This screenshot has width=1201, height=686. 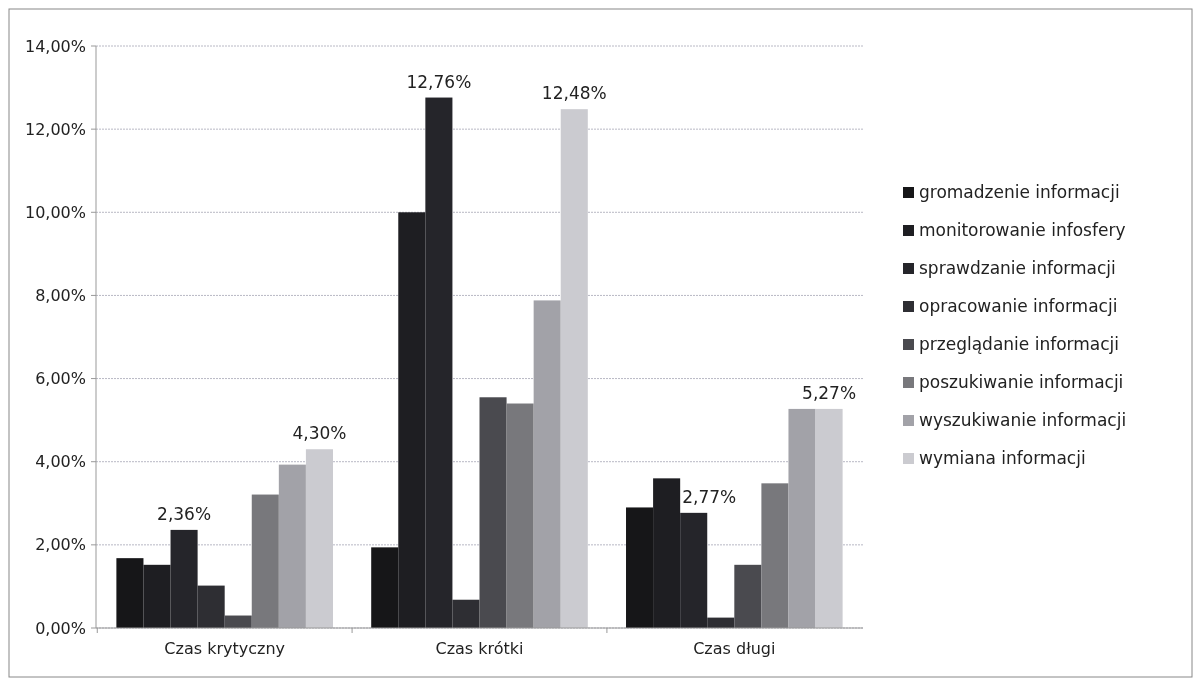 I want to click on legend-label: monitorowanie infosfery, so click(x=1022, y=230).